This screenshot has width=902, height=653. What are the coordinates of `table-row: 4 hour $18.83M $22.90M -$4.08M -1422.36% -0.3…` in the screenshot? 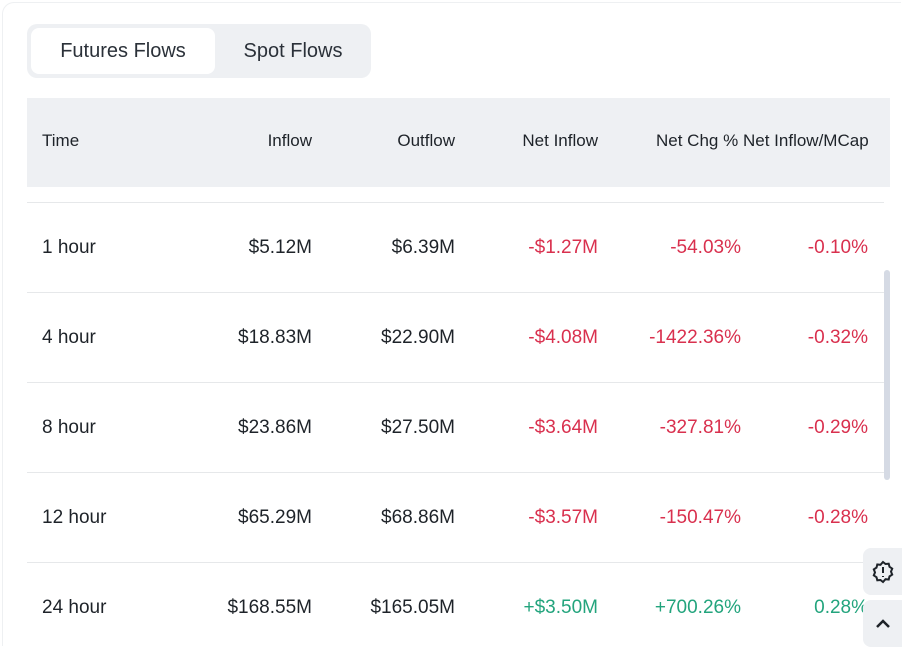 It's located at (455, 337).